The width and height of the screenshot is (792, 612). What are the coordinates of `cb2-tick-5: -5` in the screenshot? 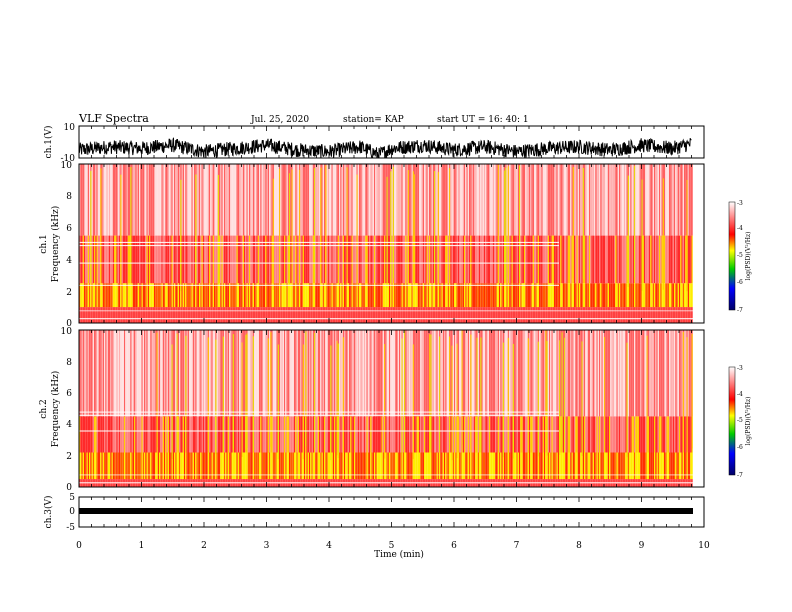 It's located at (740, 420).